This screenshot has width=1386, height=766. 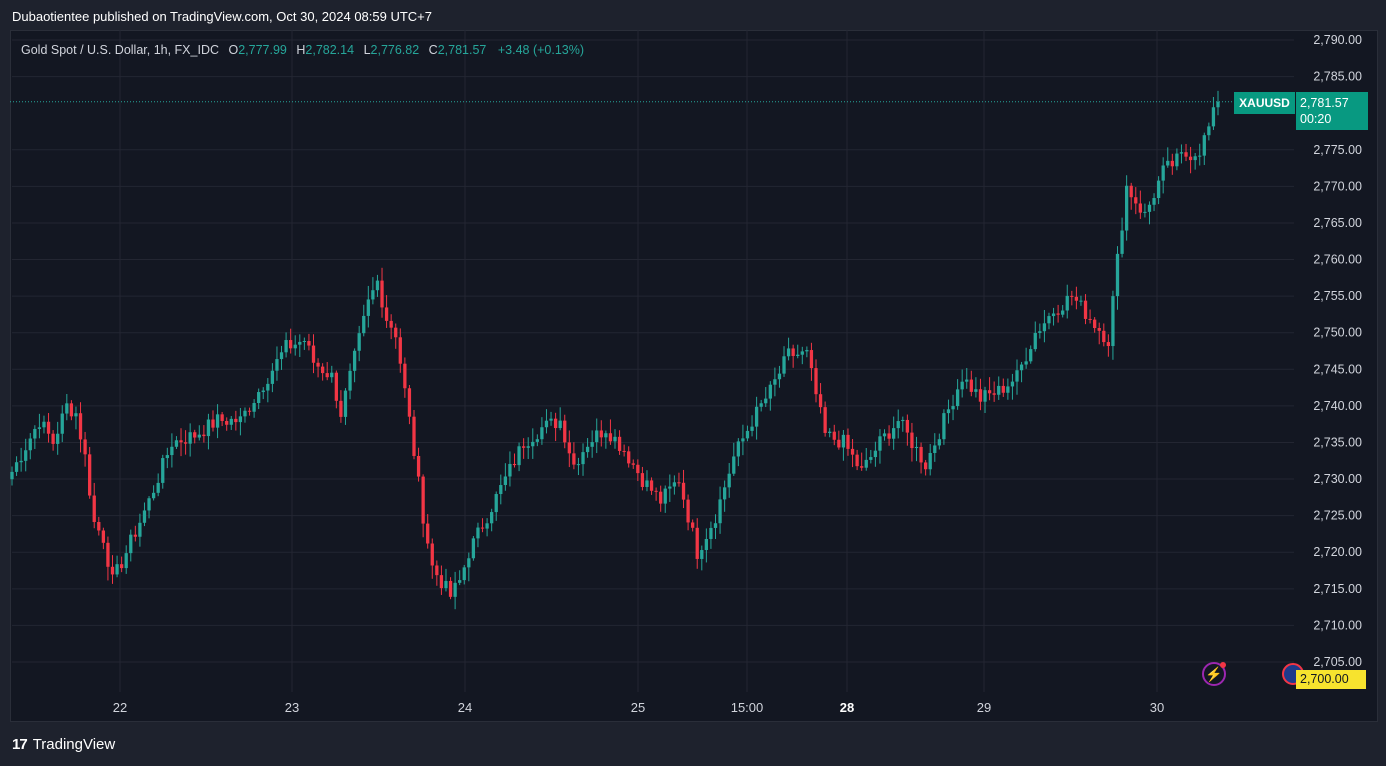 What do you see at coordinates (638, 707) in the screenshot?
I see `x-axis-labels: 22 23 24 25 15:00 28 29 30` at bounding box center [638, 707].